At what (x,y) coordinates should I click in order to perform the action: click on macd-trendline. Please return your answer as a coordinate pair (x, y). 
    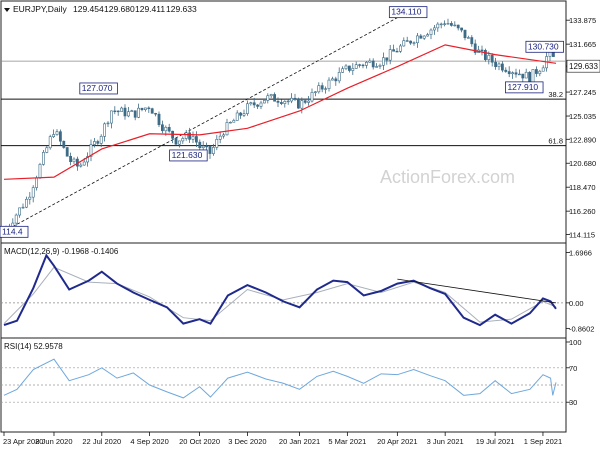
    Looking at the image, I should click on (477, 291).